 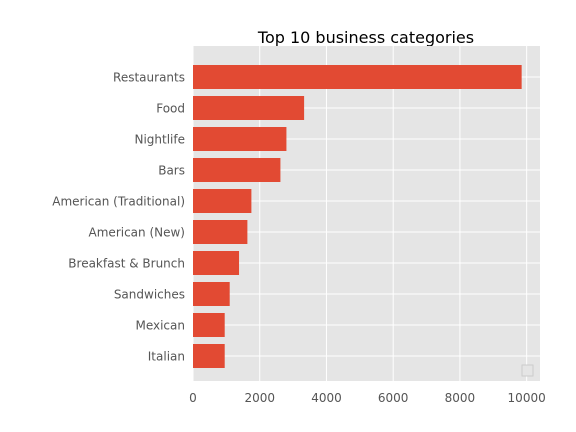 I want to click on x-tick-label: 0, so click(x=193, y=398).